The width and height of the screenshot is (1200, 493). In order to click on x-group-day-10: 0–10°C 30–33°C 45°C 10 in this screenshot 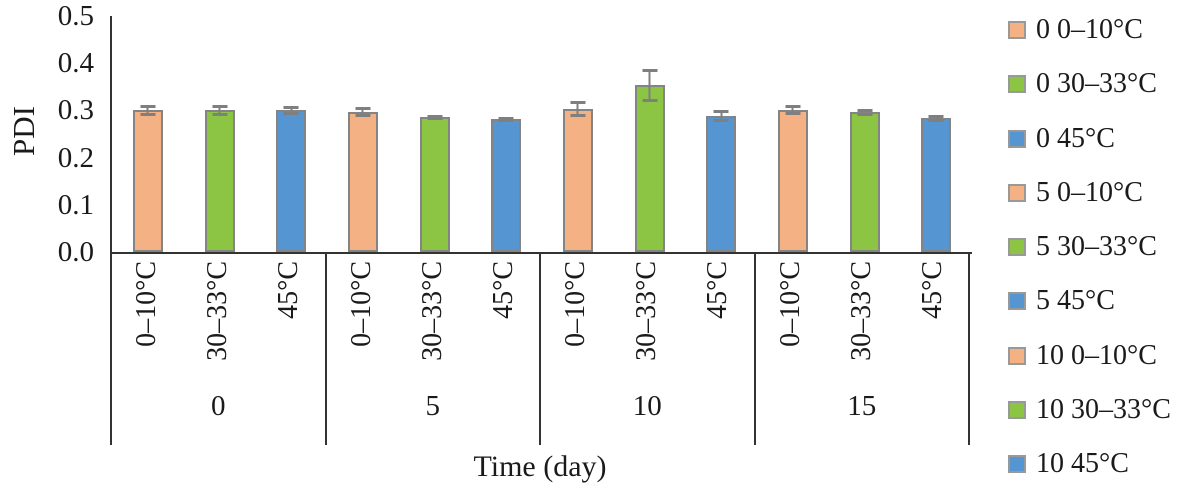, I will do `click(646, 348)`.